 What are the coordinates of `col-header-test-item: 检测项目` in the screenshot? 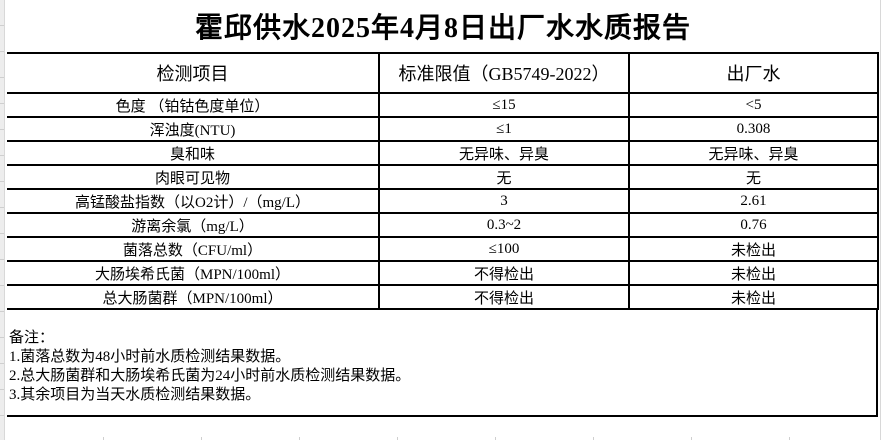 It's located at (193, 73).